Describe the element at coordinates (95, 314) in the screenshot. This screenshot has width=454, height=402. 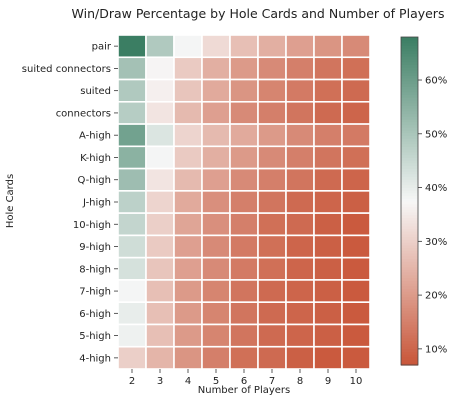
I see `y-tick-label: 6-high` at that location.